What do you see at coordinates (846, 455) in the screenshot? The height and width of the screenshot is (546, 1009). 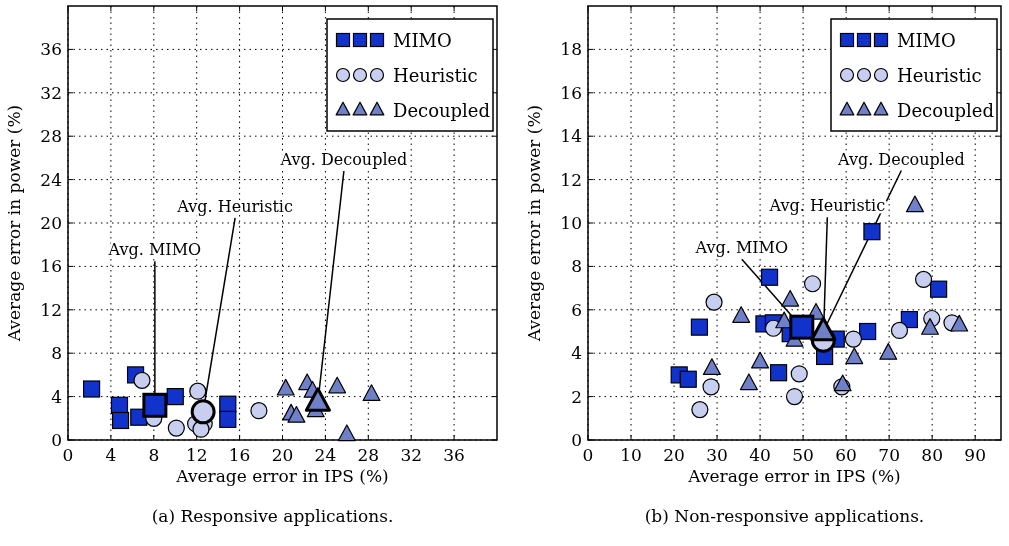 I see `x-tick-label: 60` at bounding box center [846, 455].